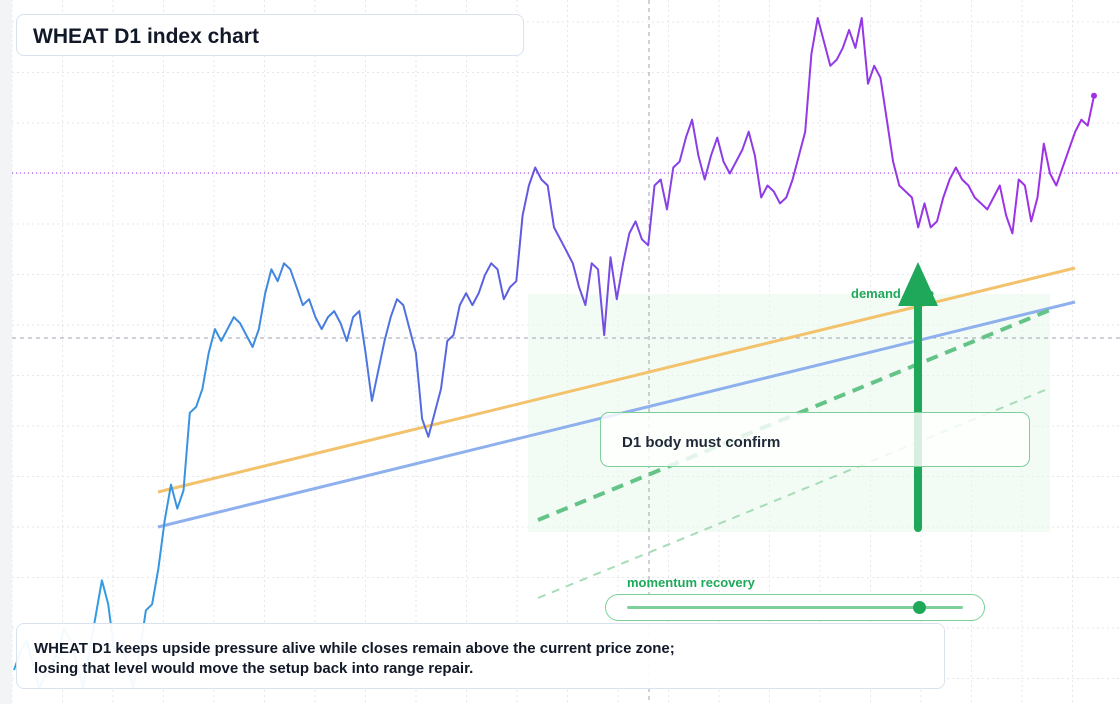 The height and width of the screenshot is (704, 1120). What do you see at coordinates (920, 607) in the screenshot?
I see `momentum-thumb` at bounding box center [920, 607].